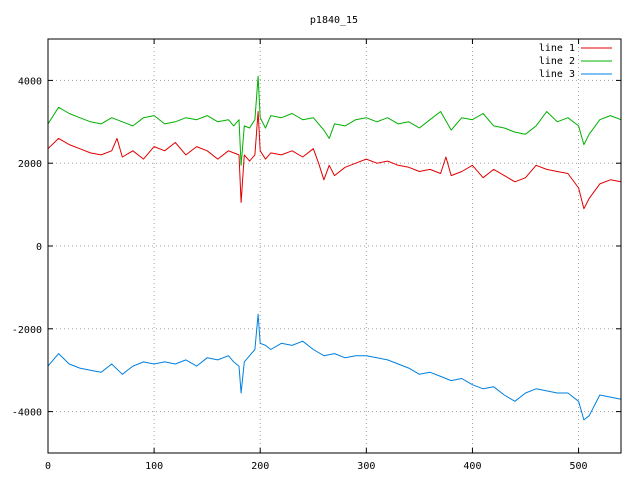  What do you see at coordinates (30, 164) in the screenshot?
I see `y-tick-label: 2000` at bounding box center [30, 164].